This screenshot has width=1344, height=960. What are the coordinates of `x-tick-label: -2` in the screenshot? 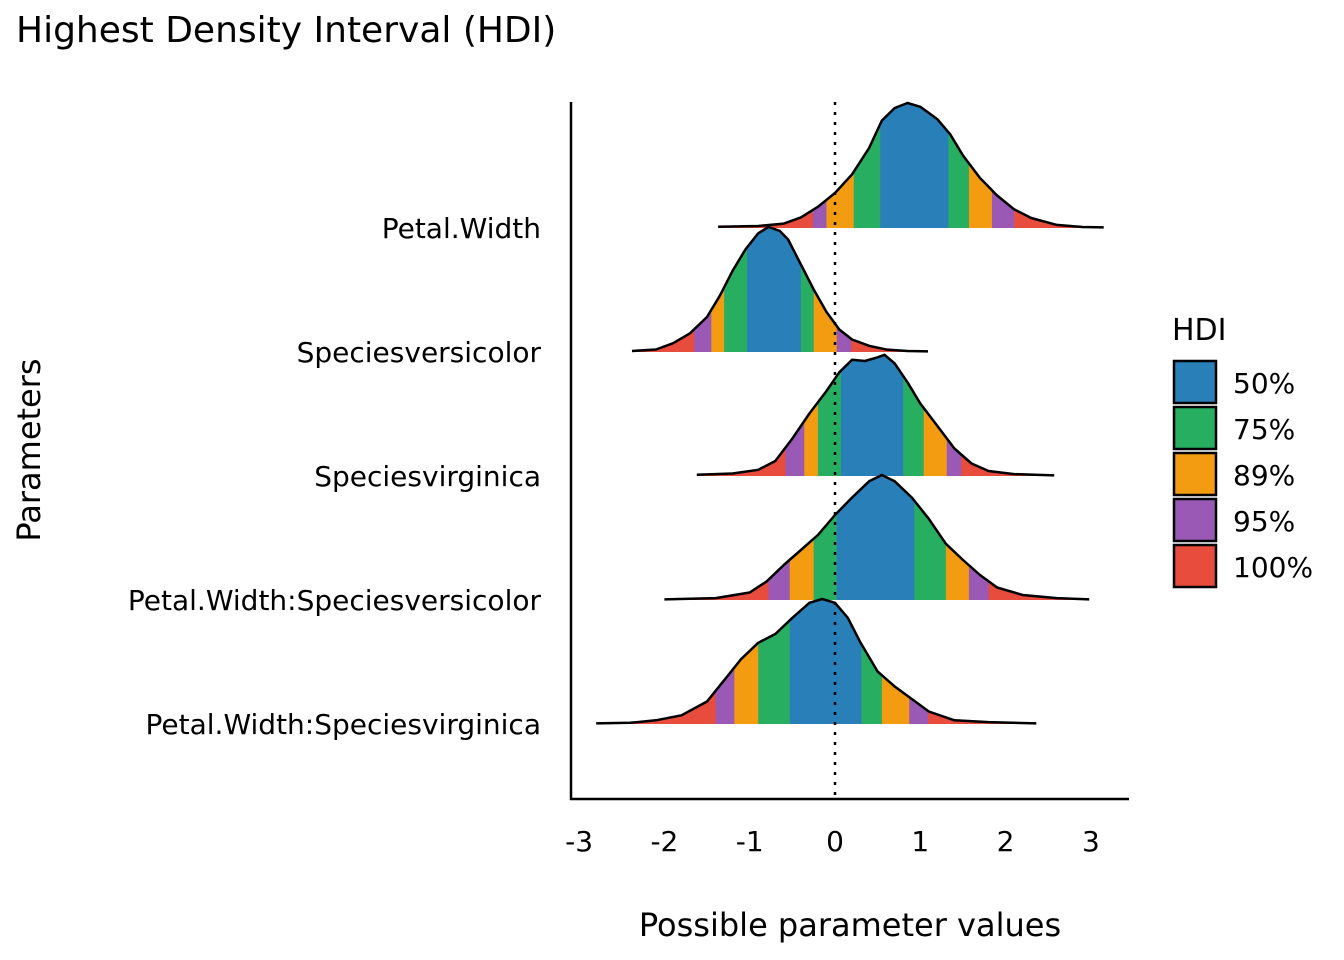 It's located at (664, 841).